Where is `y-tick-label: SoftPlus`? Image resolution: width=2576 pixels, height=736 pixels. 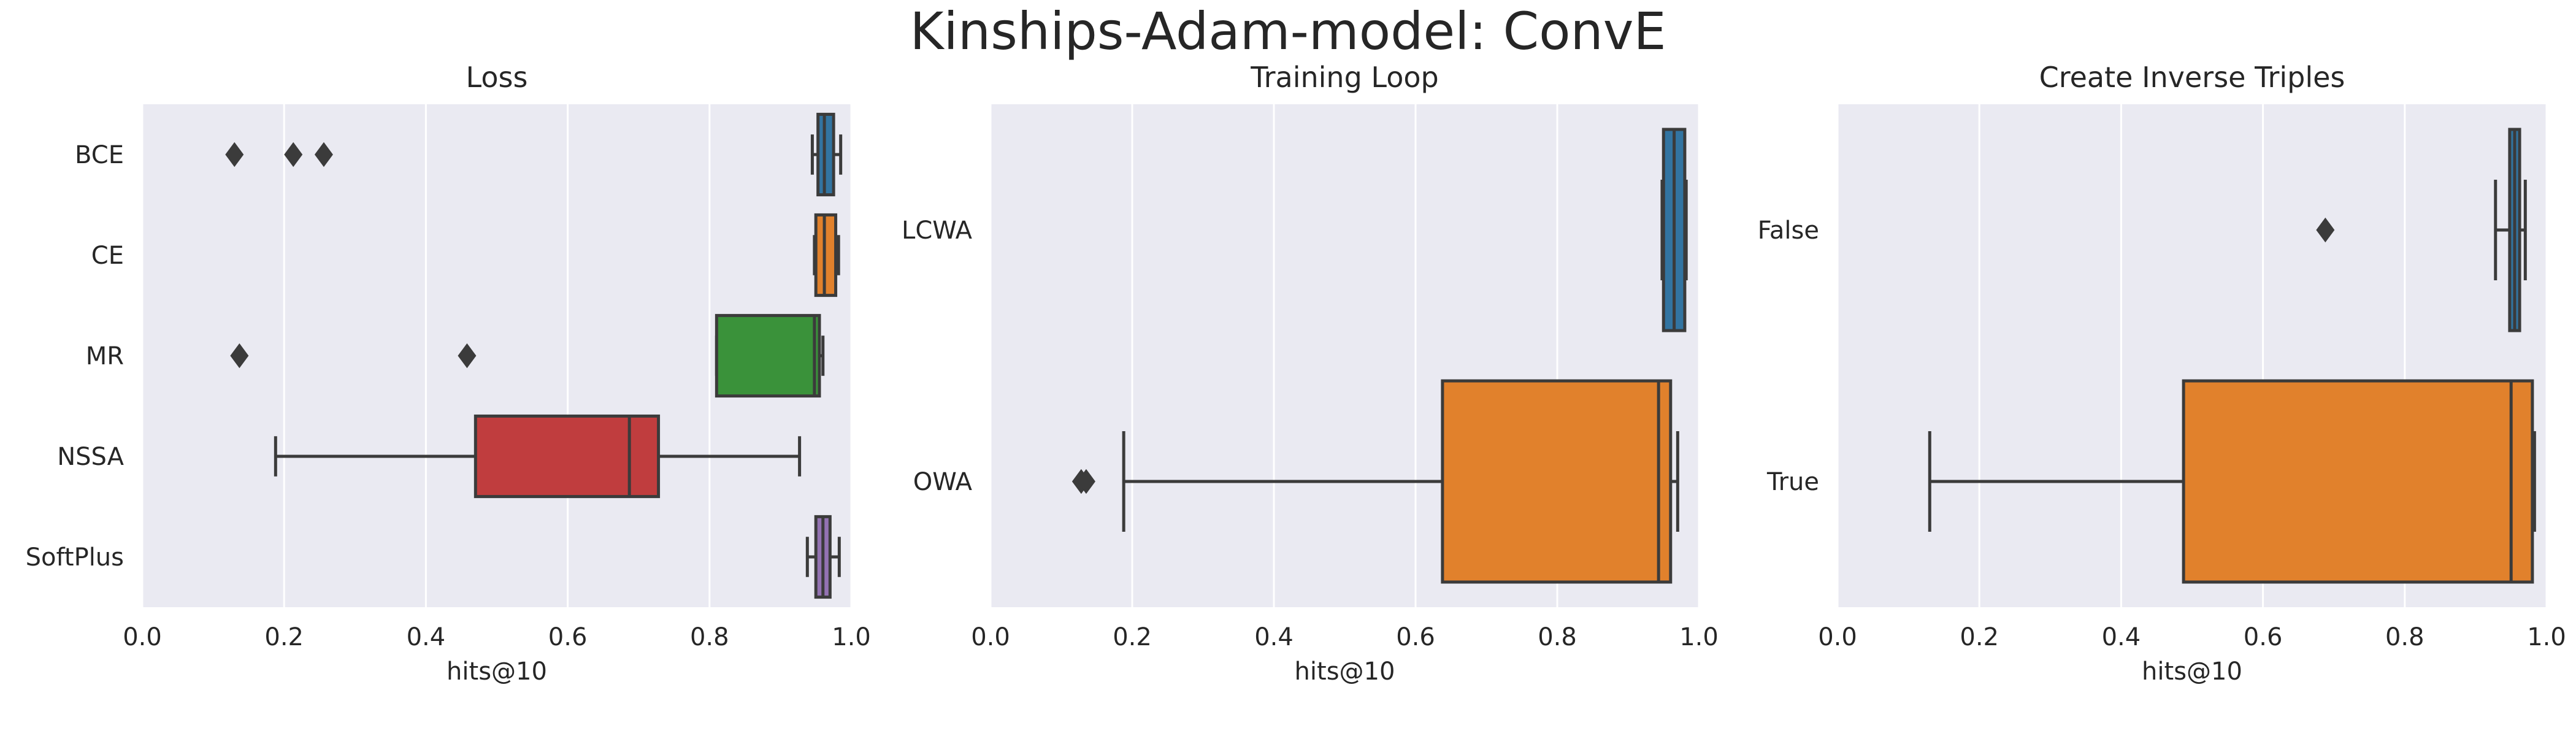
y-tick-label: SoftPlus is located at coordinates (75, 557).